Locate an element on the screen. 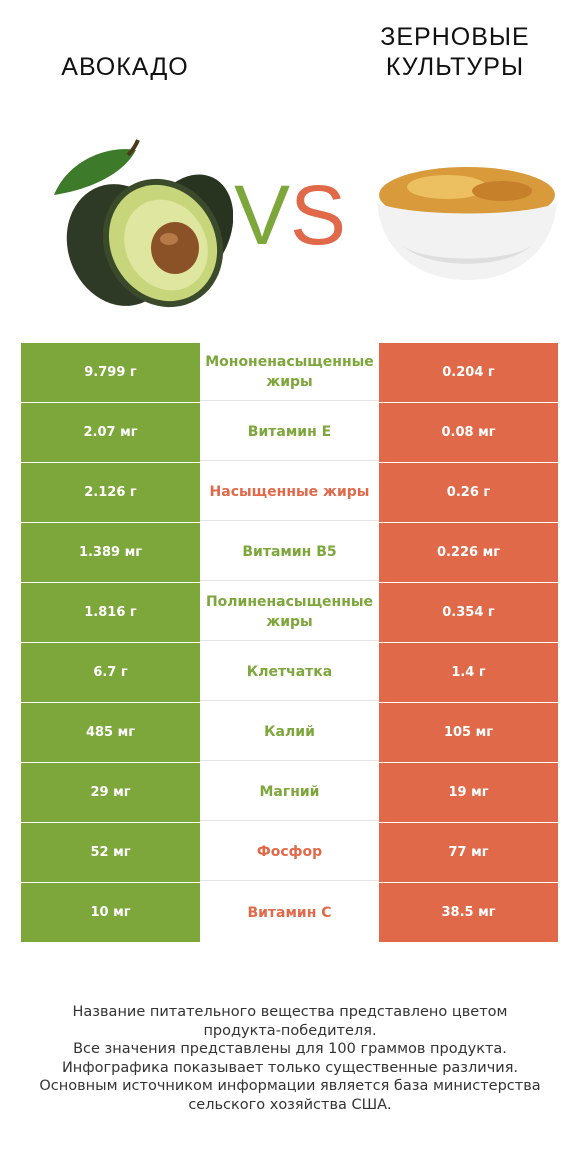 The height and width of the screenshot is (1174, 580). right-value-cell: 1.4 г is located at coordinates (468, 672).